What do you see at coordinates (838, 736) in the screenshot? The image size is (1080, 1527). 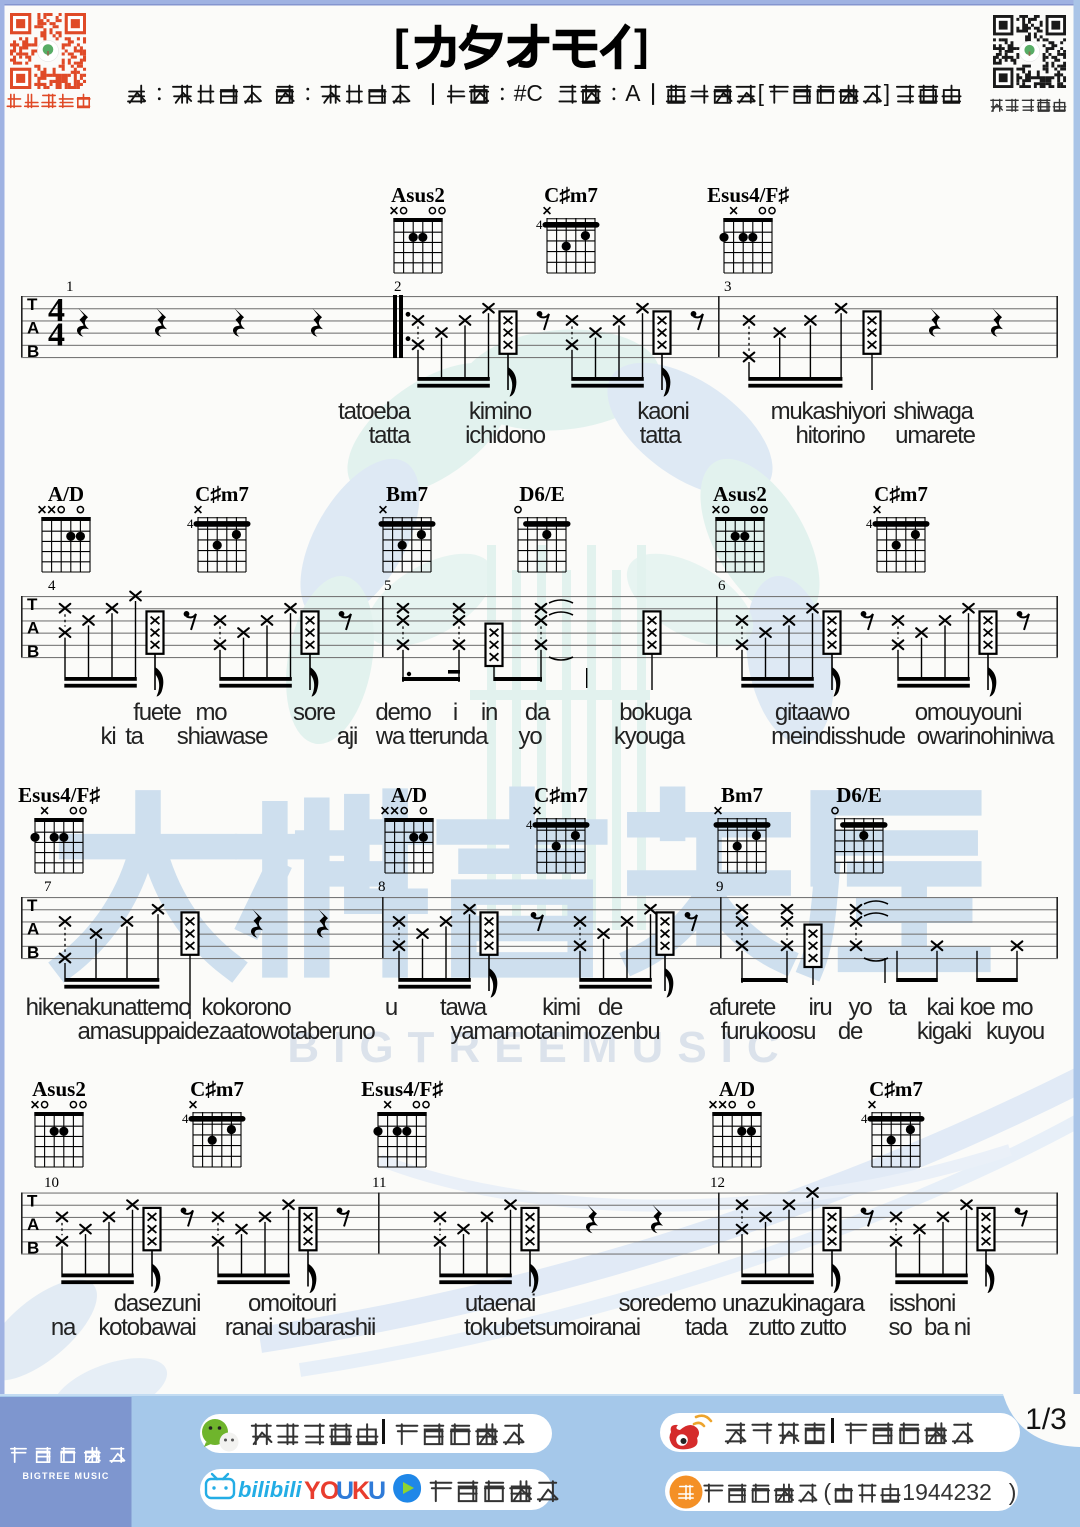 I see `svg-text: meindisshude` at bounding box center [838, 736].